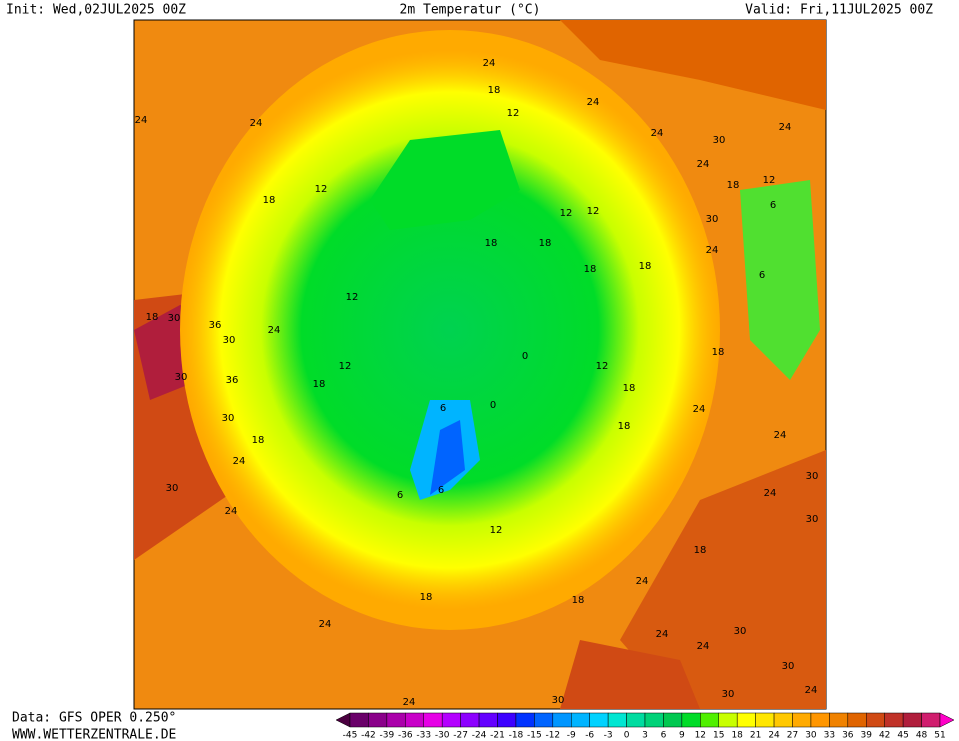  What do you see at coordinates (664, 736) in the screenshot?
I see `colorbar-label: 6` at bounding box center [664, 736].